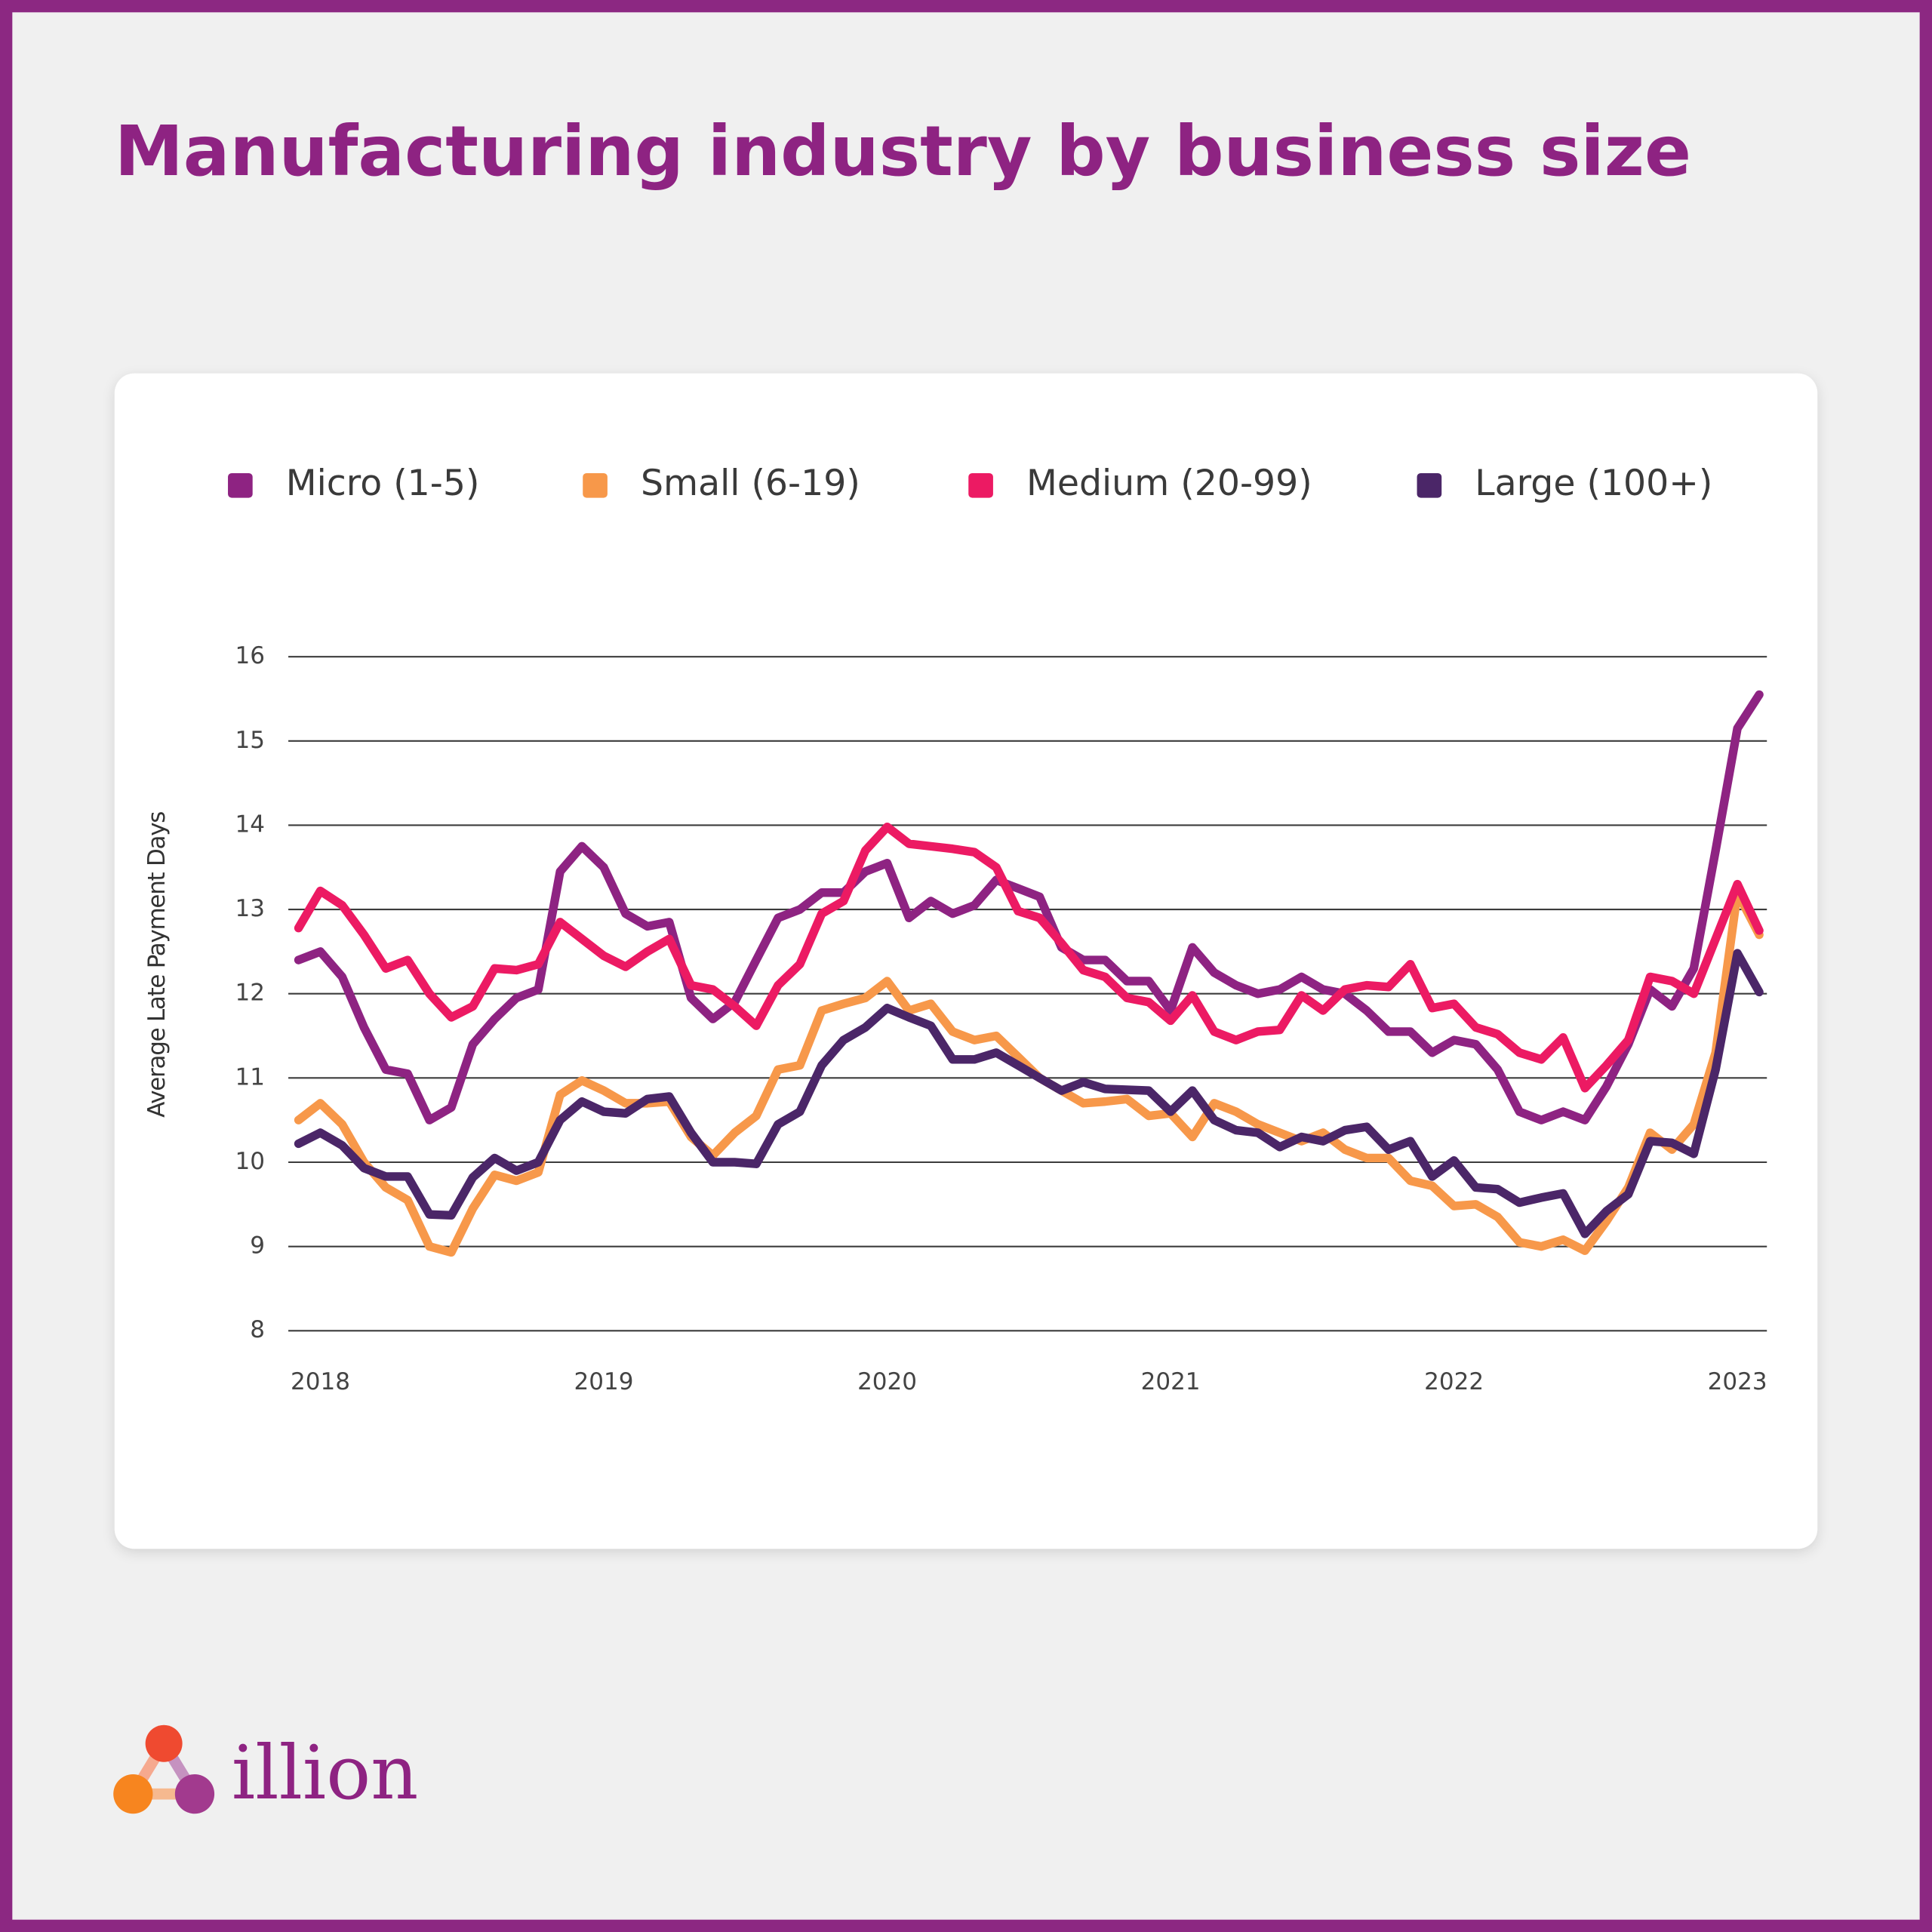  What do you see at coordinates (1454, 1381) in the screenshot?
I see `x-tick-label: 2022` at bounding box center [1454, 1381].